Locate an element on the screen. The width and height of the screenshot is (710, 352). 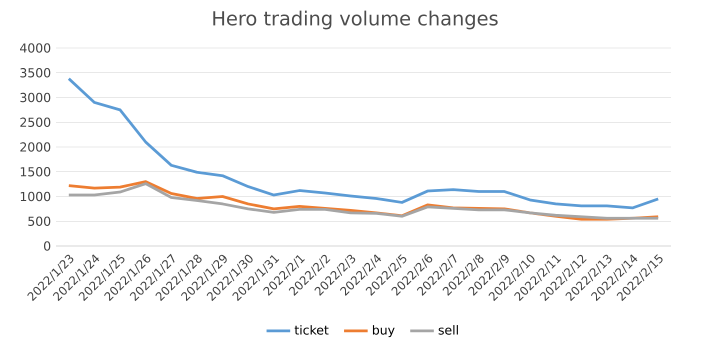
chart-title: Hero trading volume changes is located at coordinates (355, 20).